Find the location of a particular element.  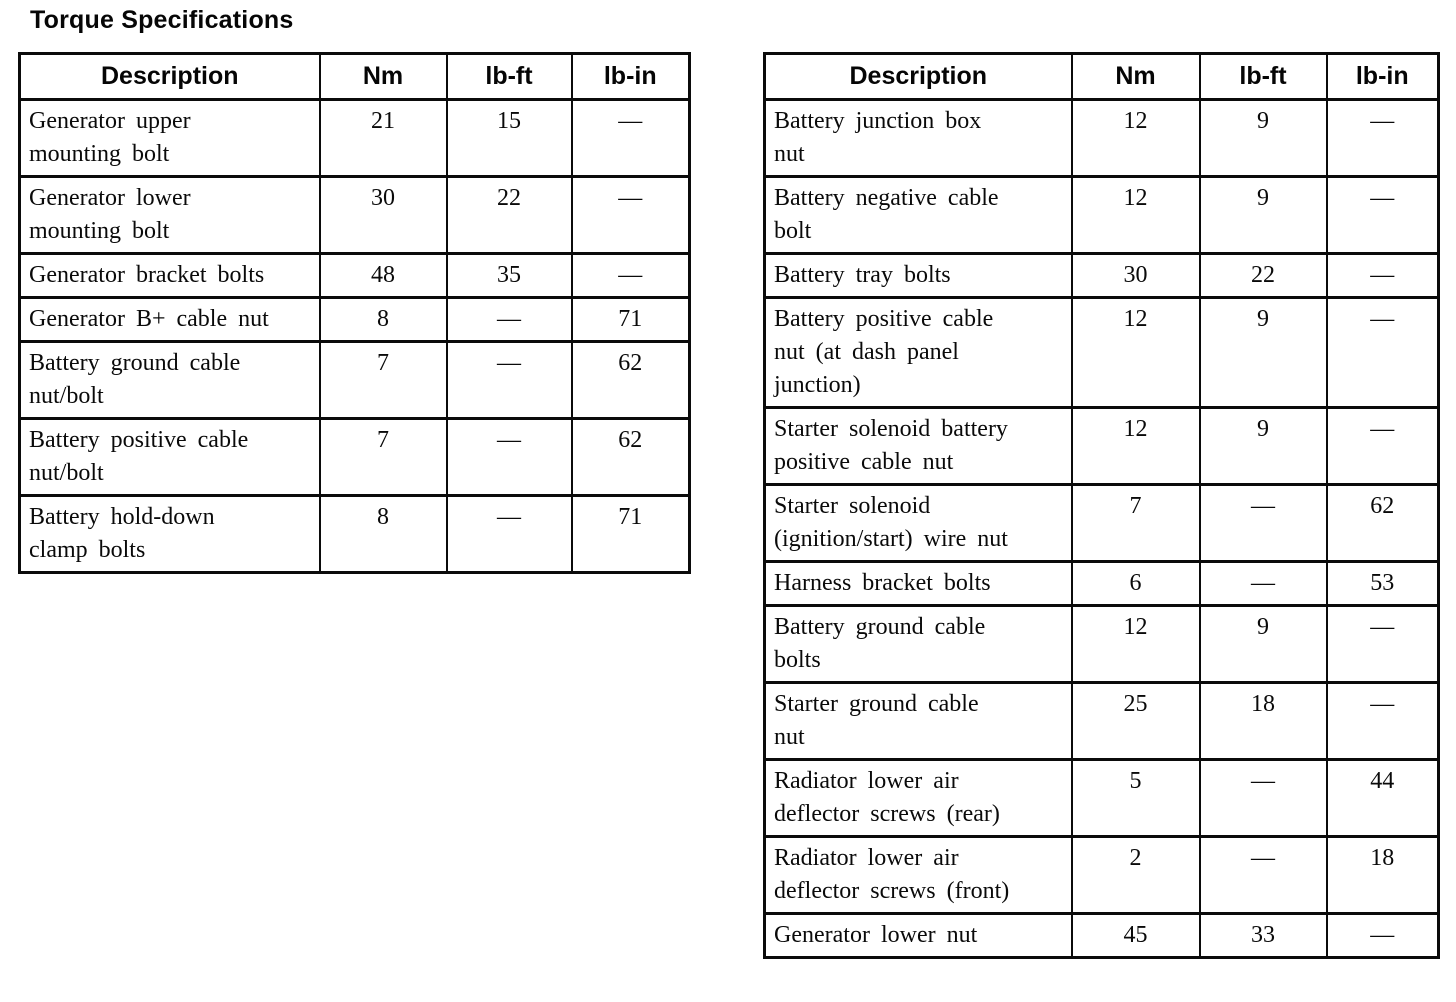

table-row: Generator lower nut 45 33 — is located at coordinates (1101, 935).